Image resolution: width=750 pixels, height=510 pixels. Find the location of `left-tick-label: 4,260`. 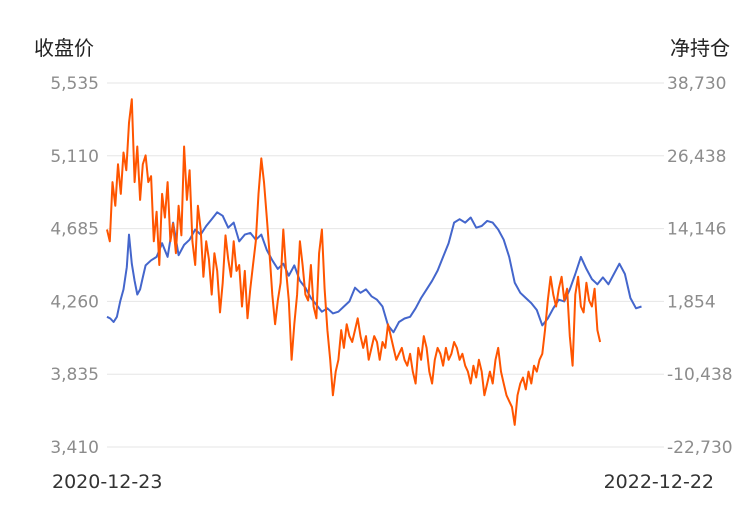

left-tick-label: 4,260 is located at coordinates (74, 302).